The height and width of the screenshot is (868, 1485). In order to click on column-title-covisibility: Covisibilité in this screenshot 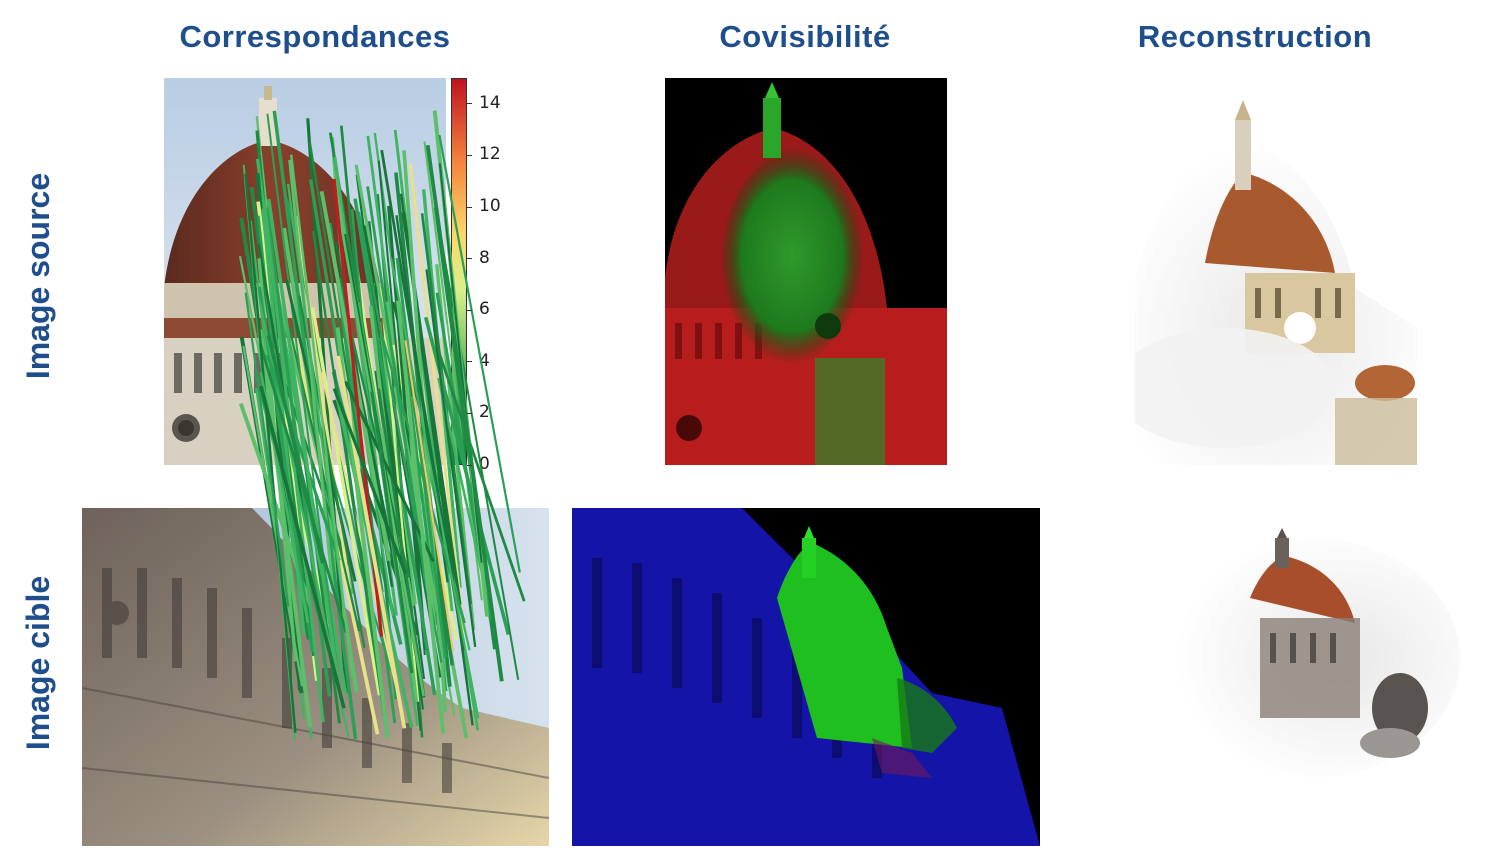, I will do `click(805, 36)`.